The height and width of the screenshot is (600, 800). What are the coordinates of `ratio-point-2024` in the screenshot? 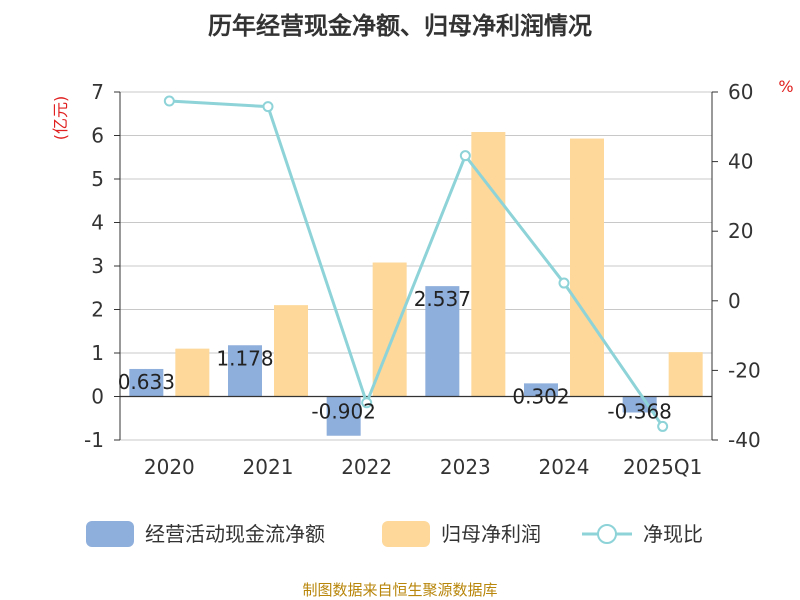 It's located at (564, 283).